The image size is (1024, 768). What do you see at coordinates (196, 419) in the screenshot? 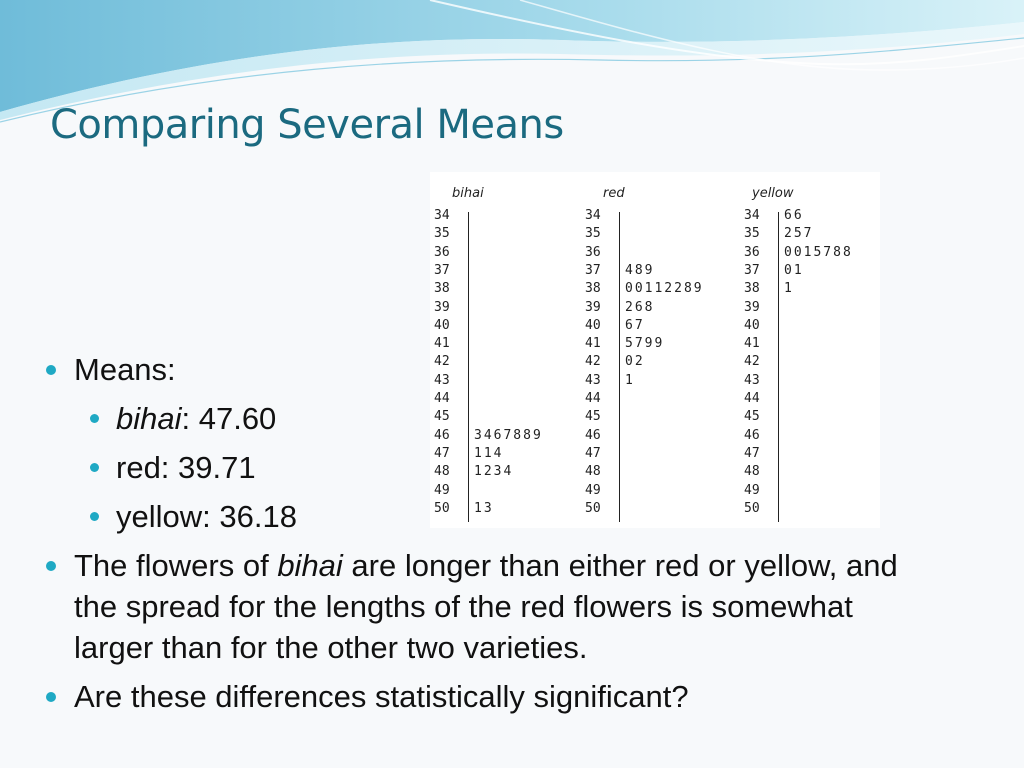
I see `bullet-bihai-mean: bihai: 47.60` at bounding box center [196, 419].